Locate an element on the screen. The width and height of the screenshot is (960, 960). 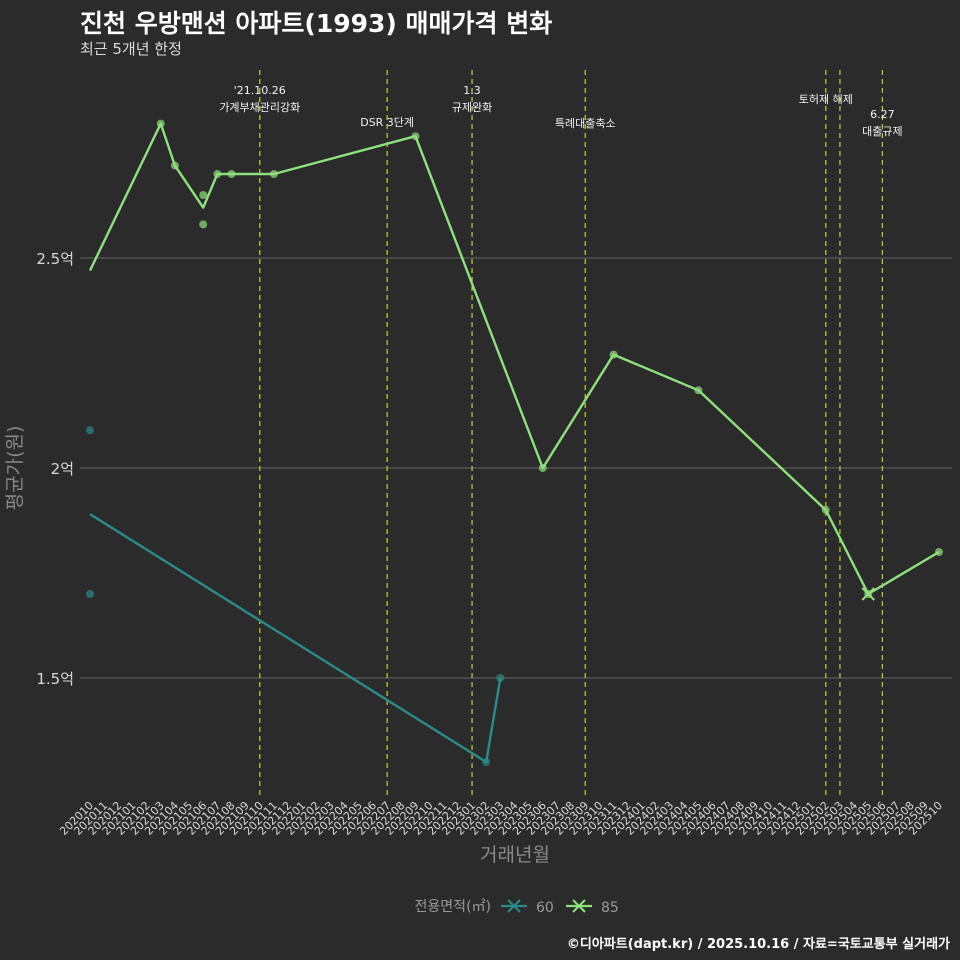
event-annotation: 토허제 해제 is located at coordinates (826, 99).